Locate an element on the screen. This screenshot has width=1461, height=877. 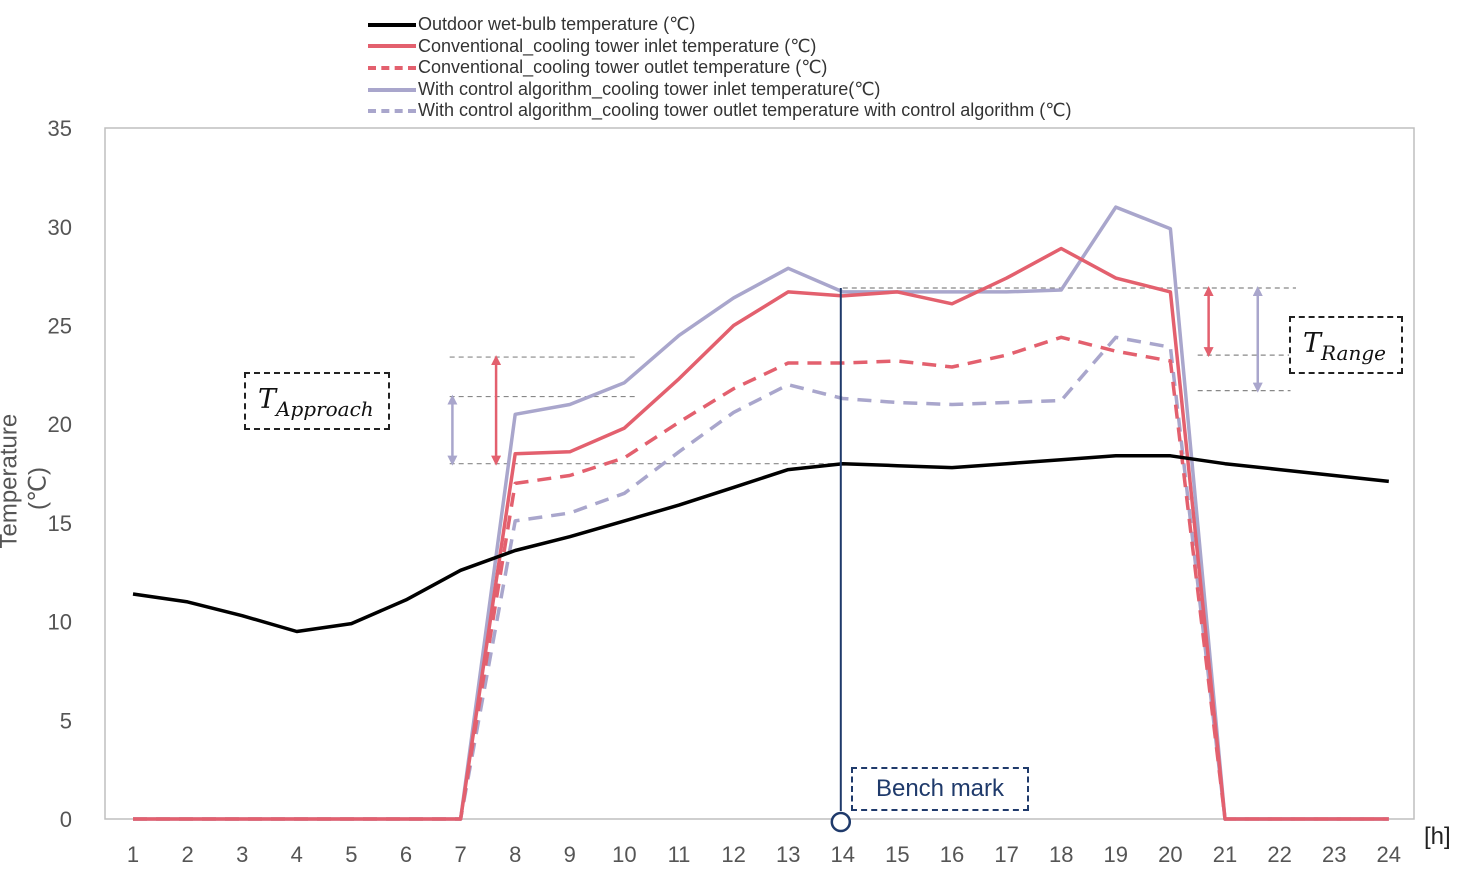
x-tick-label: 5 is located at coordinates (351, 854).